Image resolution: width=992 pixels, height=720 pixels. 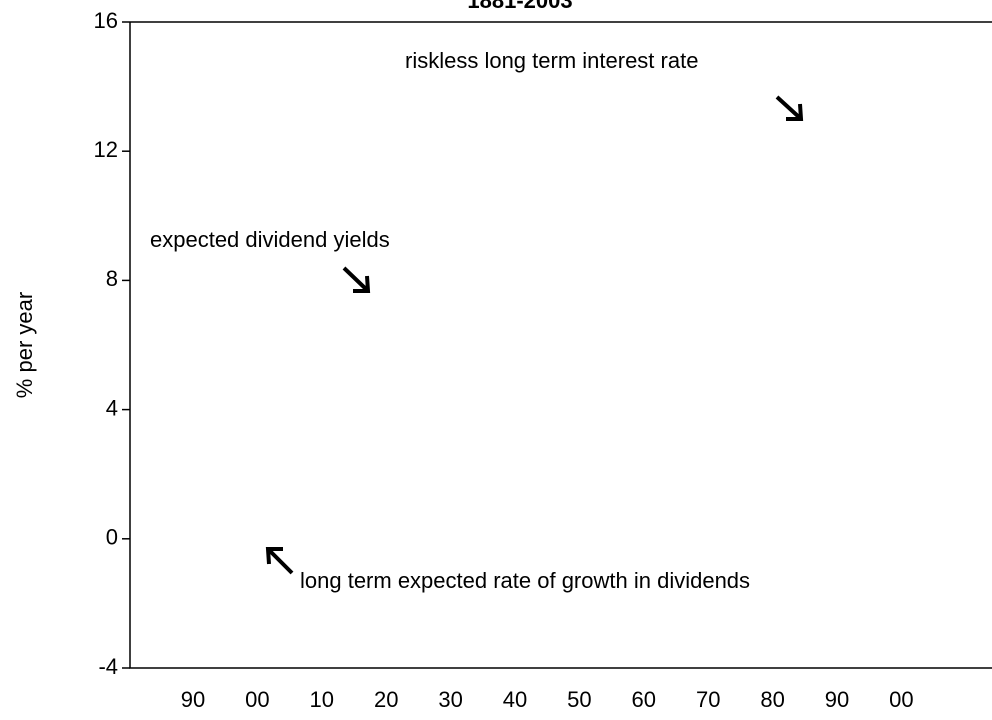 What do you see at coordinates (772, 699) in the screenshot?
I see `x-tick-label: 80` at bounding box center [772, 699].